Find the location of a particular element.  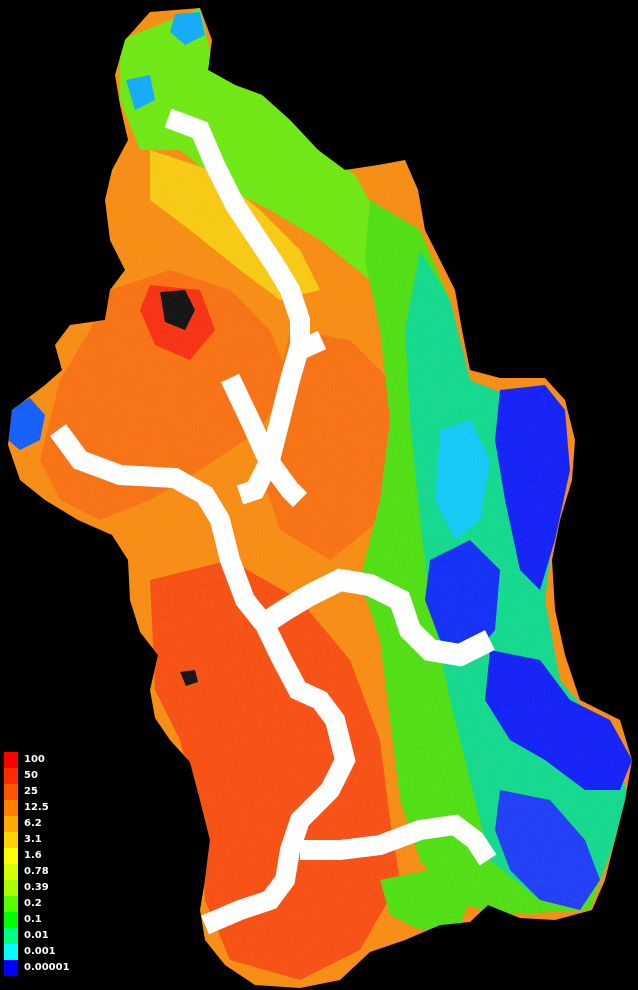

legend-label: 0.1 is located at coordinates (33, 919).